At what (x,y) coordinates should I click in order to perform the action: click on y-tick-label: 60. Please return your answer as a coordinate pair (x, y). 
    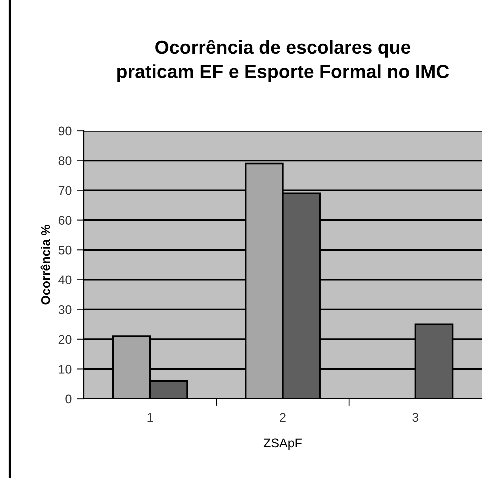
    Looking at the image, I should click on (65, 220).